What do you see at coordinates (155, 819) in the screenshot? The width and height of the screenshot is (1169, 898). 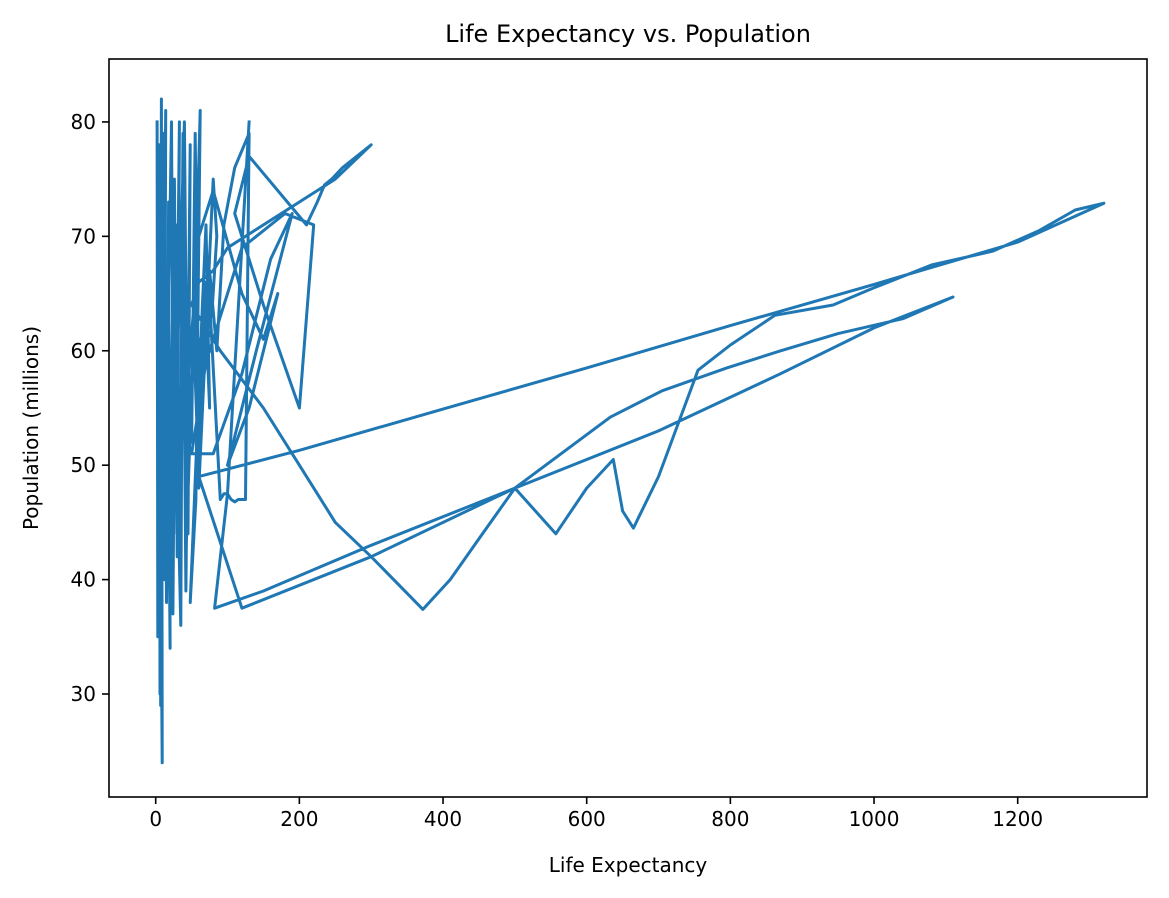 I see `x-tick-label: 0` at bounding box center [155, 819].